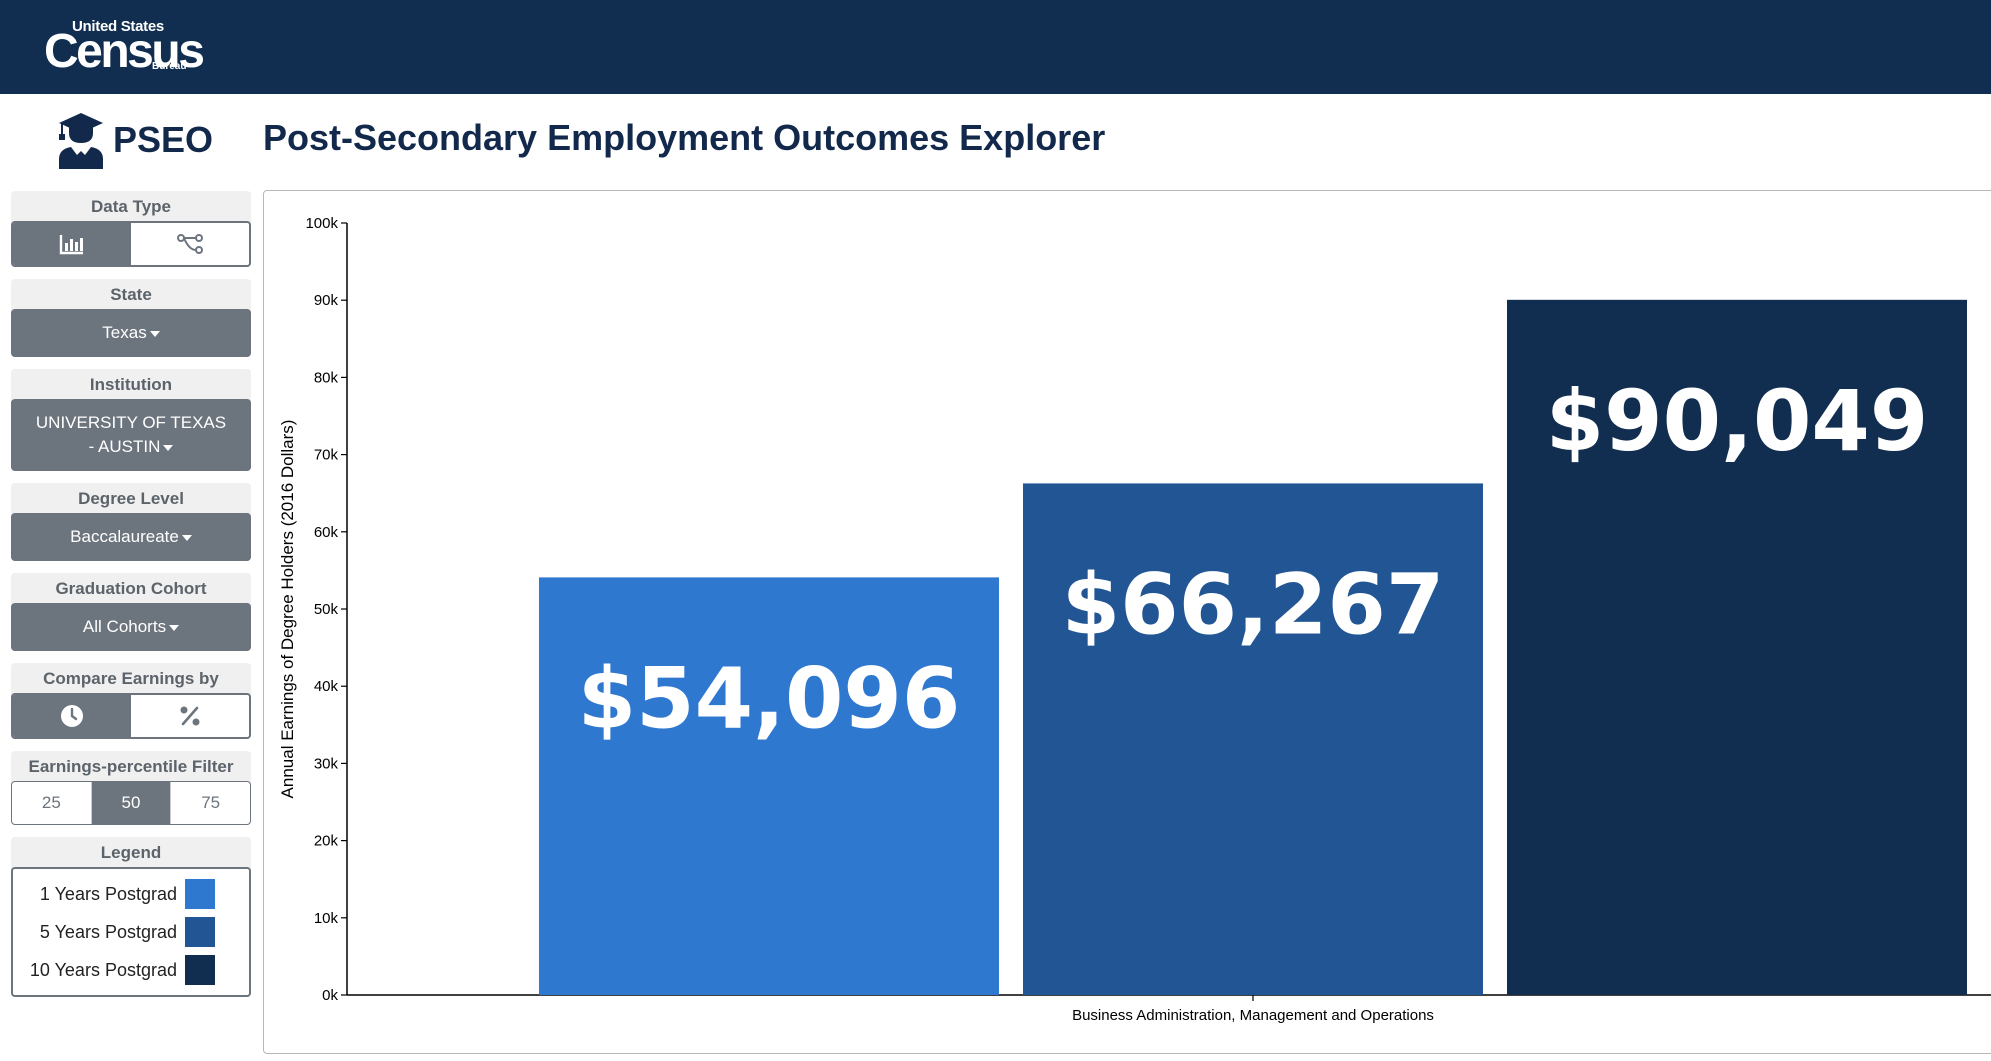 This screenshot has height=1061, width=1991. What do you see at coordinates (326, 841) in the screenshot?
I see `y-tick-label: 20k` at bounding box center [326, 841].